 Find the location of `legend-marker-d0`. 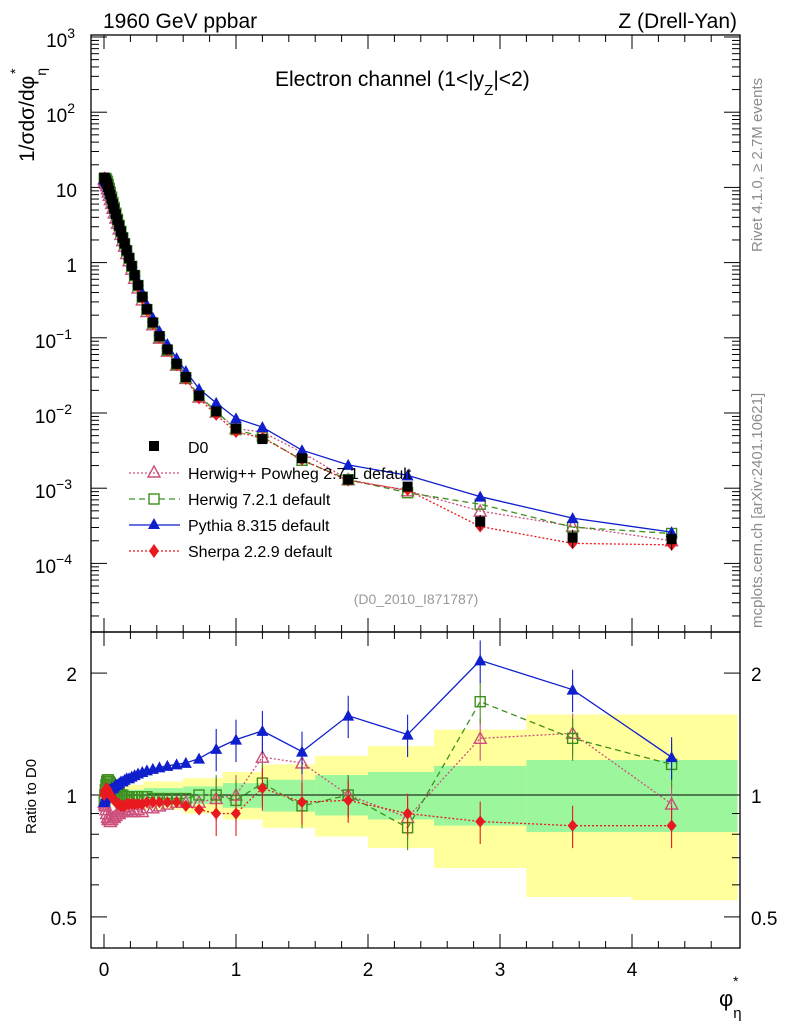

legend-marker-d0 is located at coordinates (154, 446).